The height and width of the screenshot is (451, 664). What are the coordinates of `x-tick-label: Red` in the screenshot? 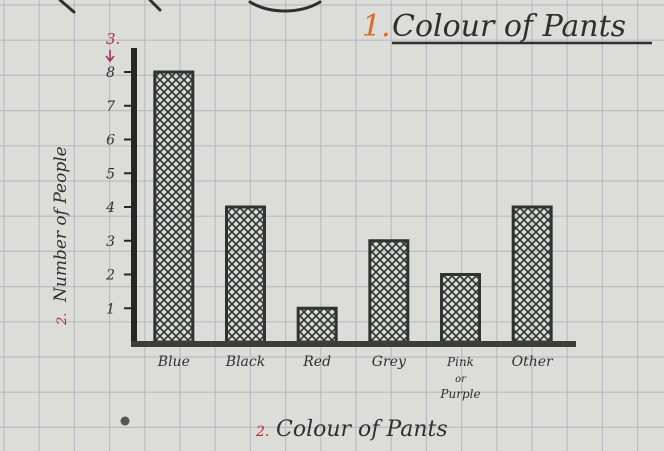 It's located at (316, 362).